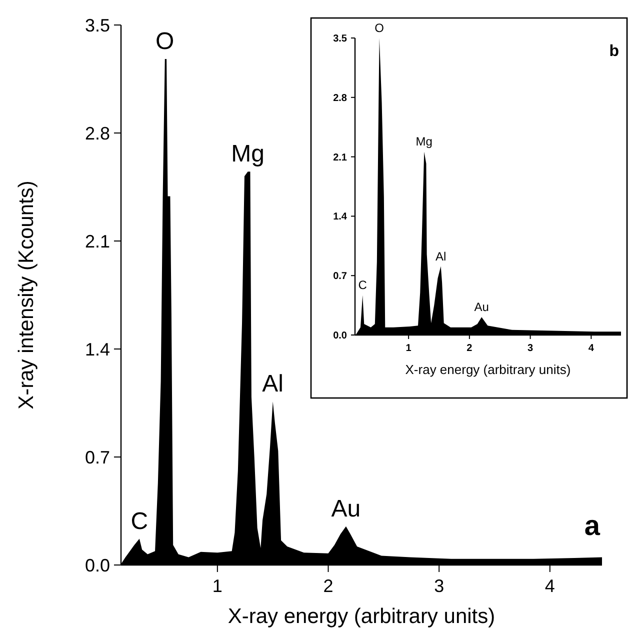 The width and height of the screenshot is (628, 643). What do you see at coordinates (26, 295) in the screenshot?
I see `y-axis-title: X-ray intensity (Kcounts)` at bounding box center [26, 295].